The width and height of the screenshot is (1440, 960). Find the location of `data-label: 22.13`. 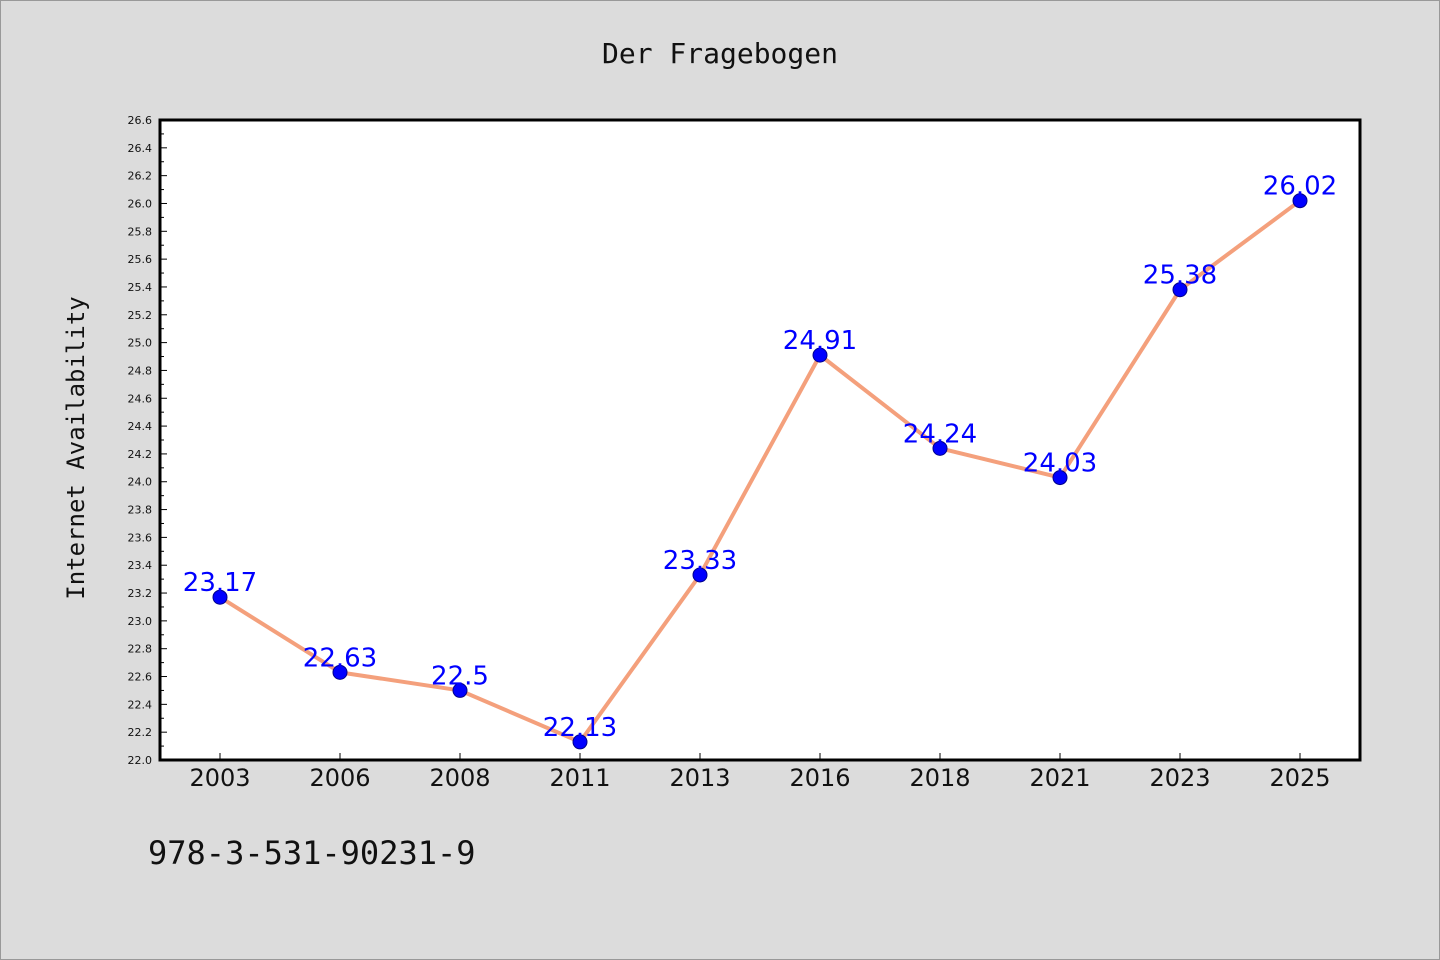

data-label: 22.13 is located at coordinates (580, 728).